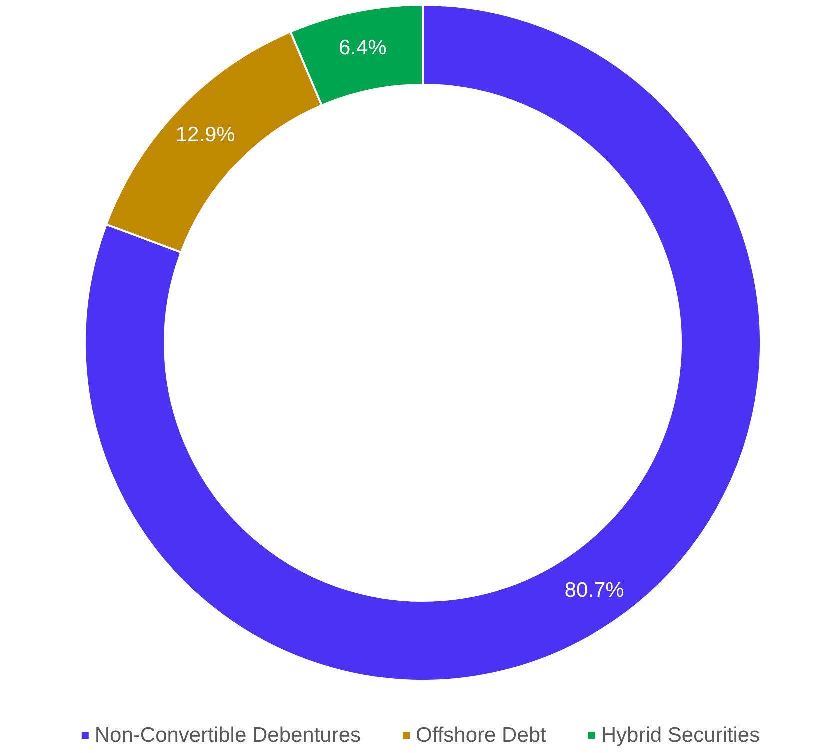  I want to click on data-label: 80.7%, so click(594, 590).